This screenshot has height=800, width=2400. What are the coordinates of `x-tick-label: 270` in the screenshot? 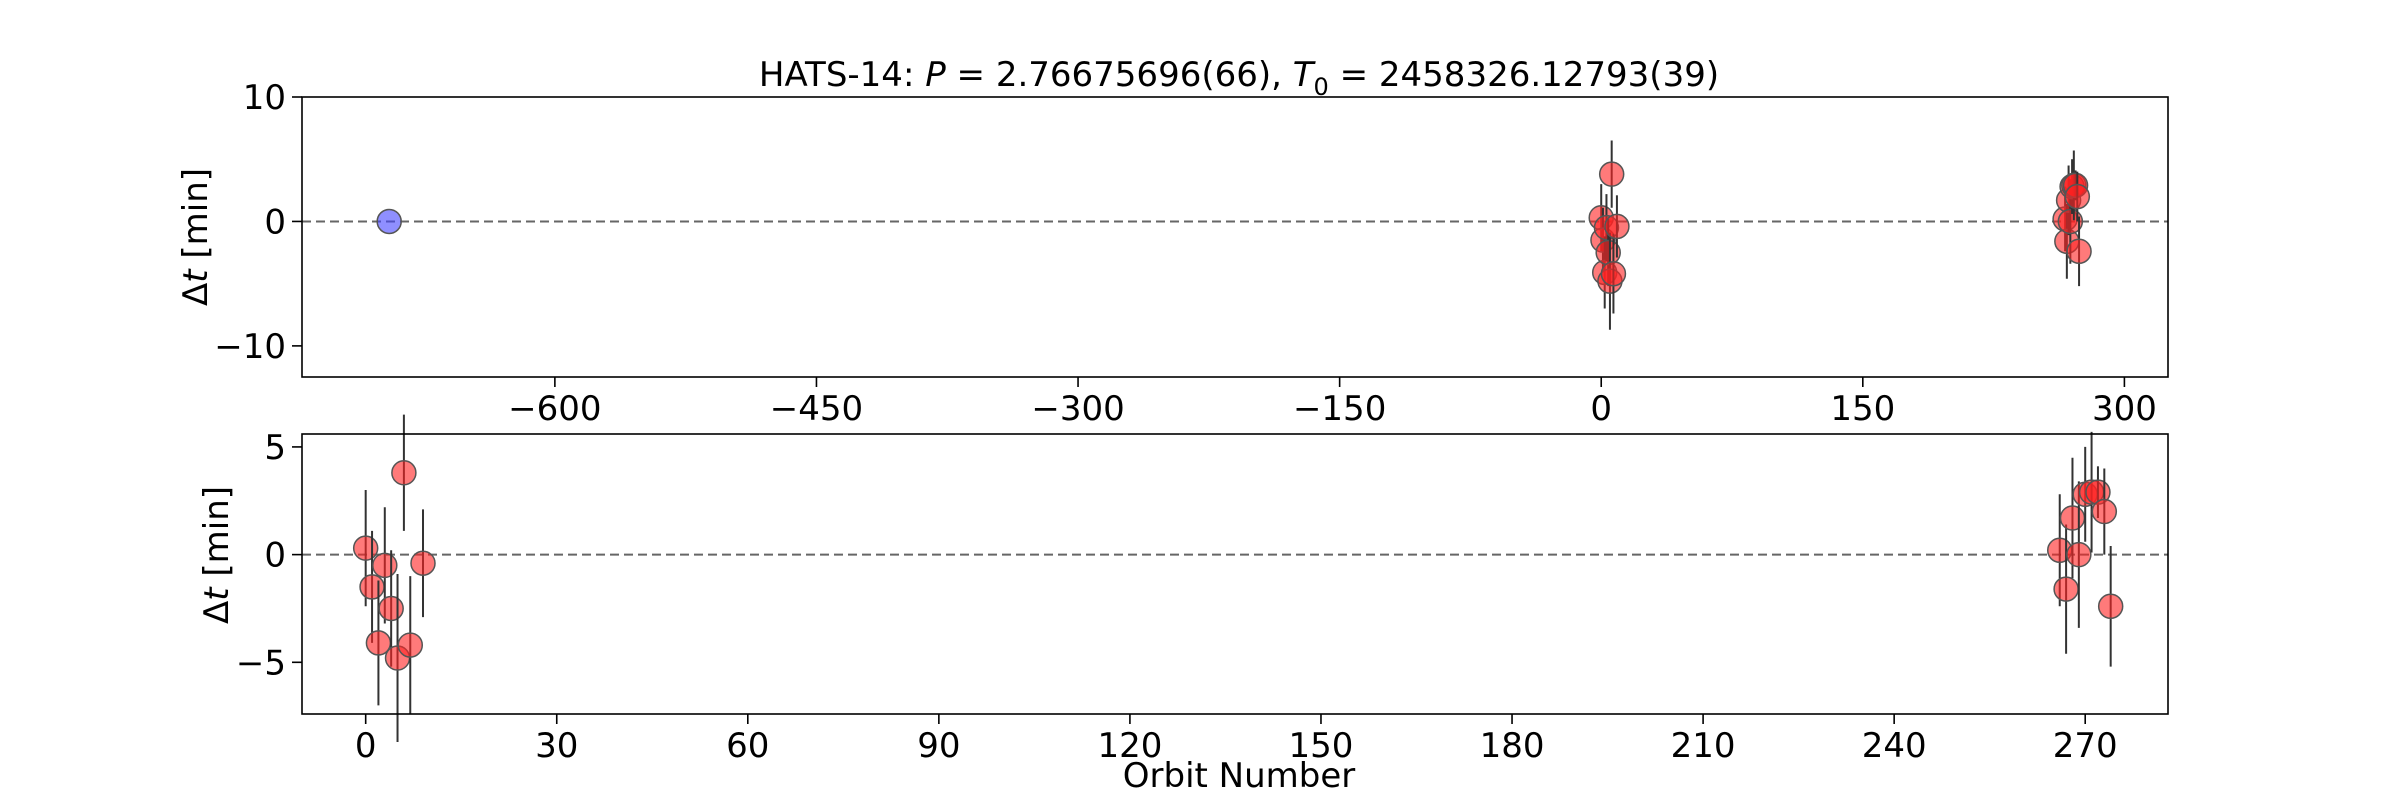 It's located at (2085, 746).